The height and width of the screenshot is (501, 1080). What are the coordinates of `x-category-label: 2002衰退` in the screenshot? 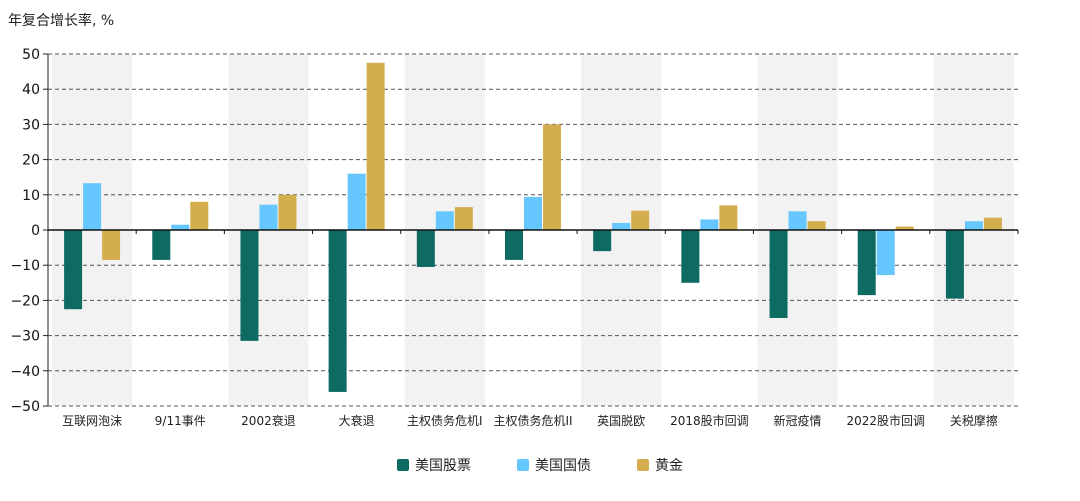 It's located at (268, 420).